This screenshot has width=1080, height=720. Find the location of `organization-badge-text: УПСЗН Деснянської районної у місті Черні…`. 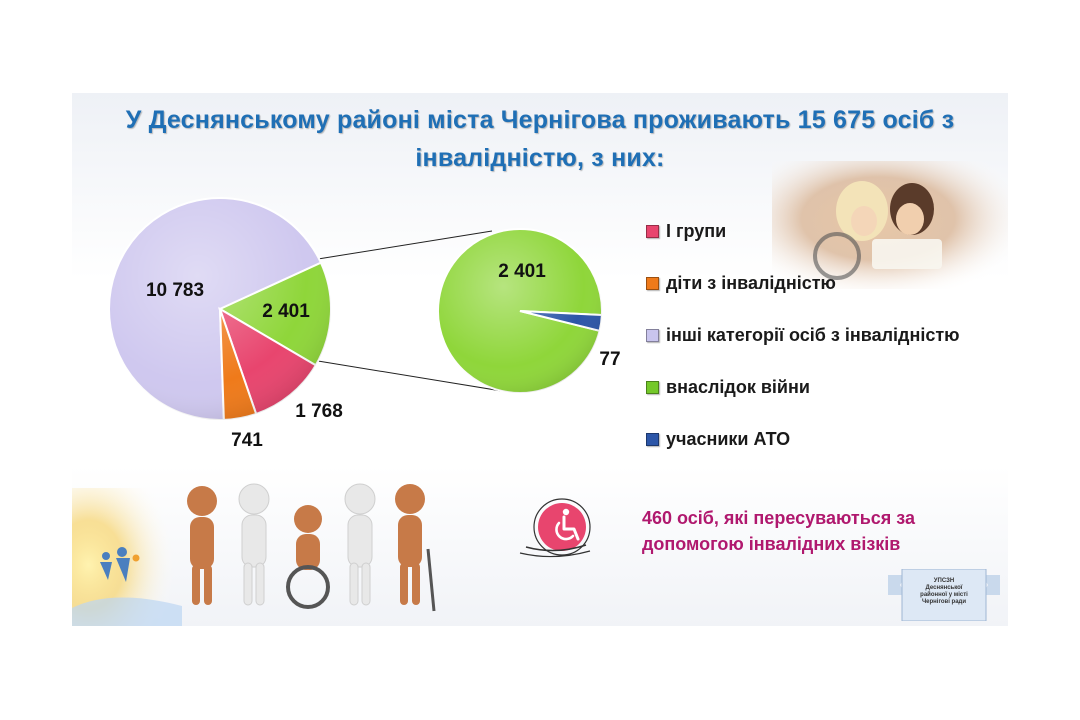

organization-badge-text: УПСЗН Деснянської районної у місті Черні… is located at coordinates (944, 592).